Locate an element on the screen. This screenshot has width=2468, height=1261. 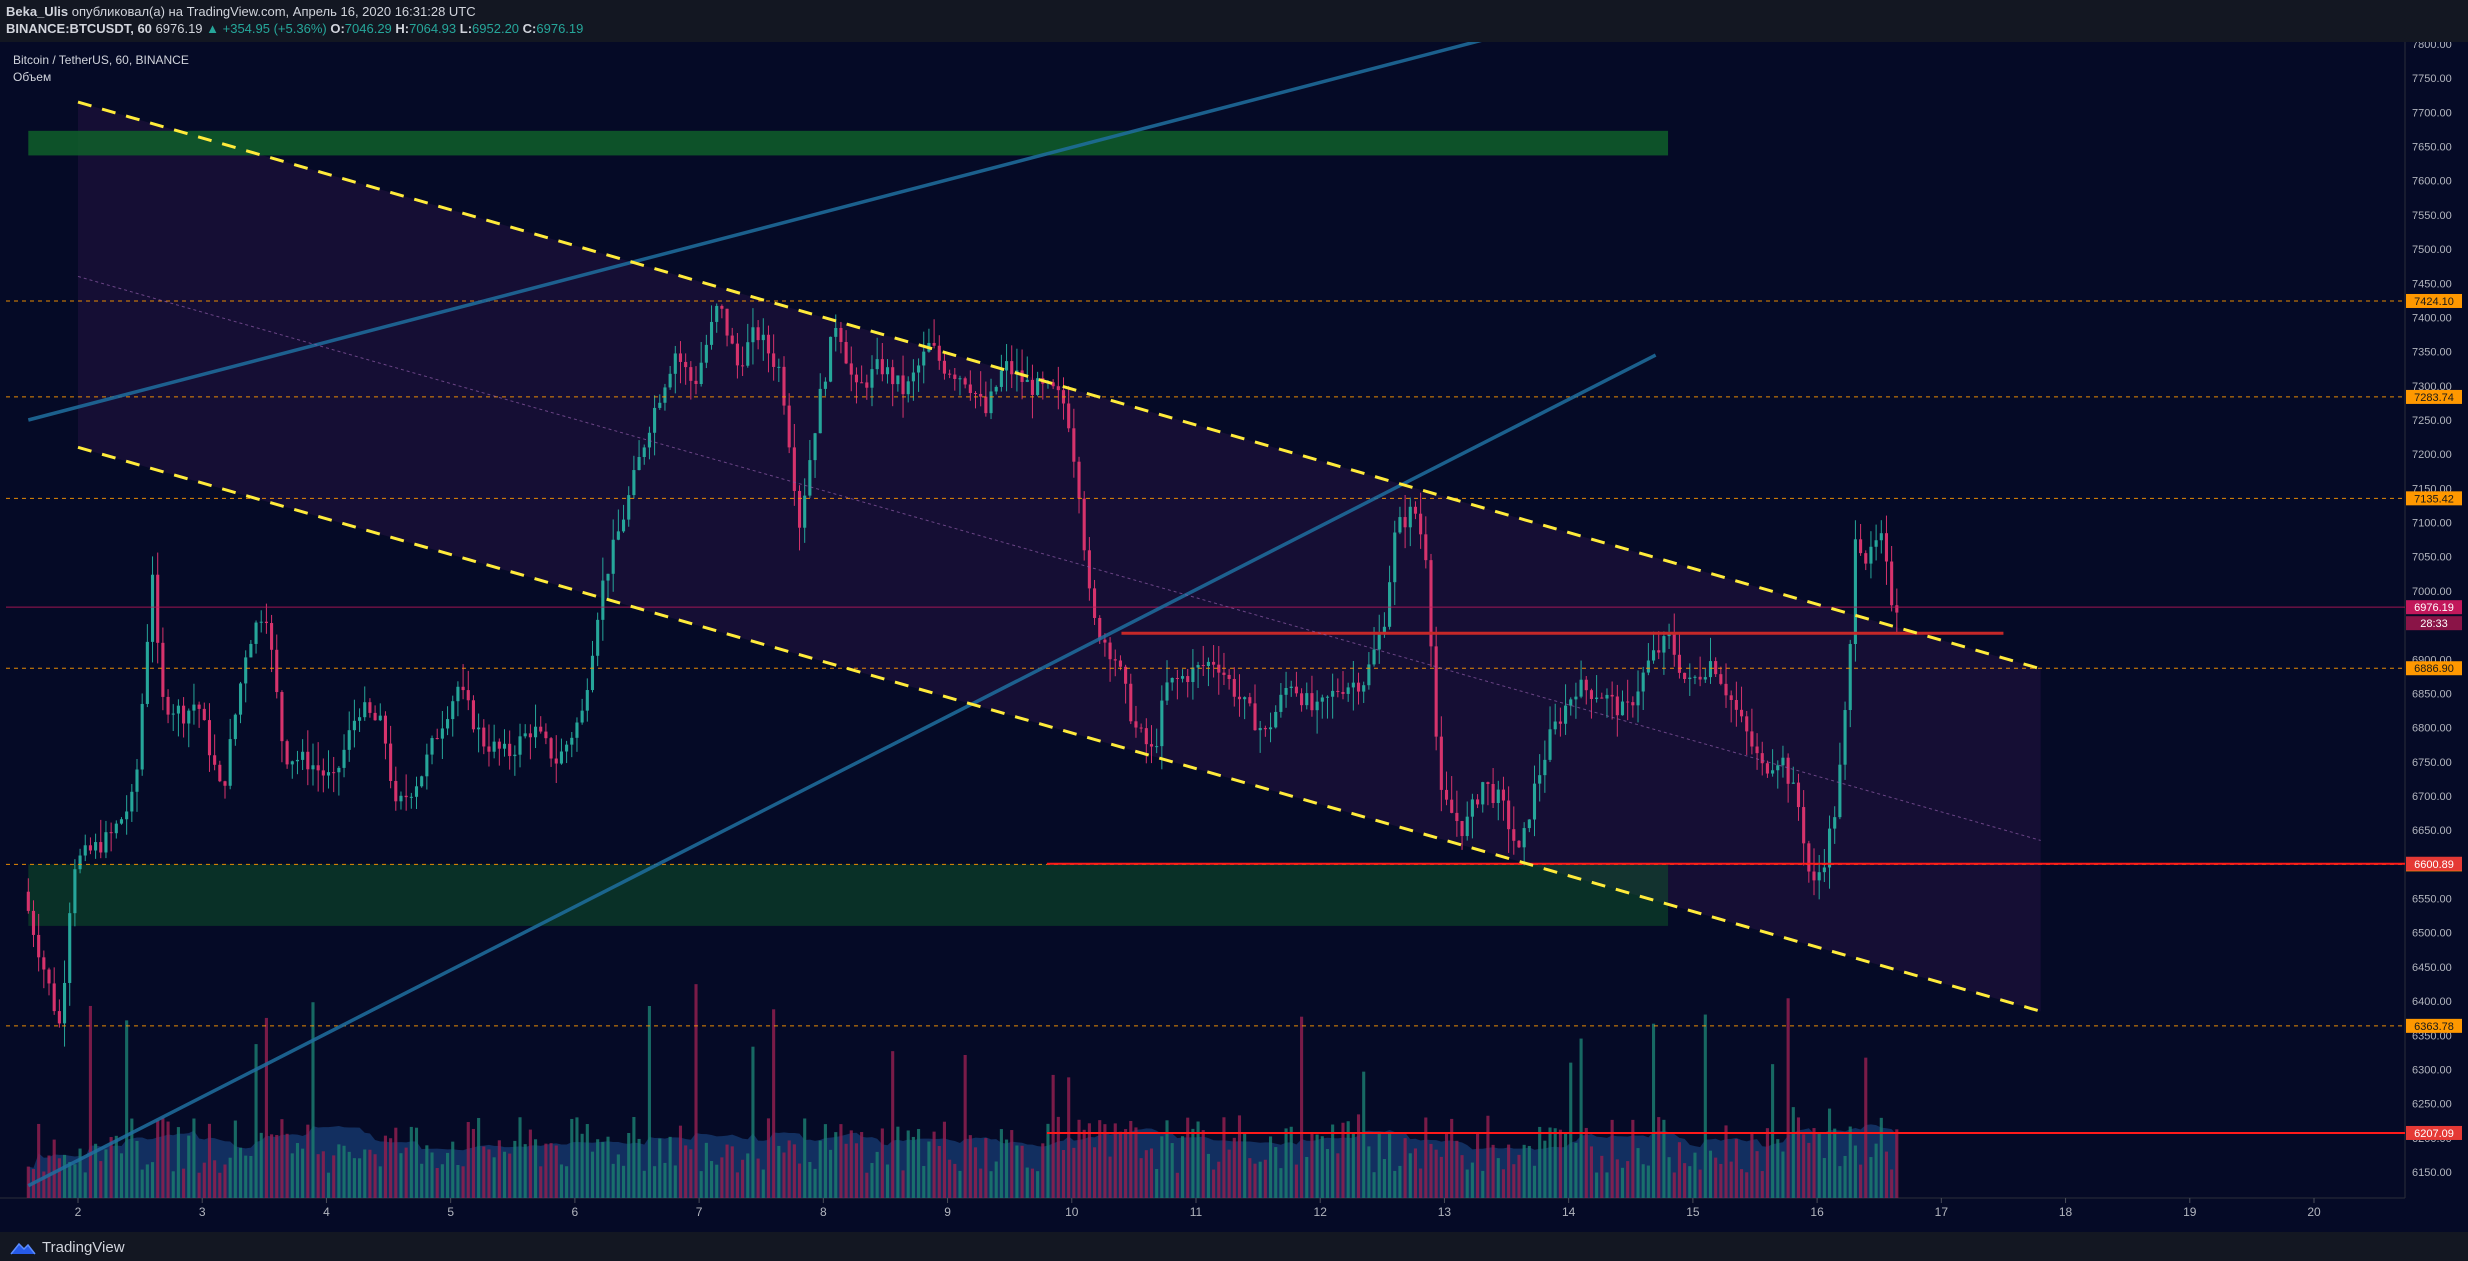
countdown-tag-bg is located at coordinates (2434, 623).